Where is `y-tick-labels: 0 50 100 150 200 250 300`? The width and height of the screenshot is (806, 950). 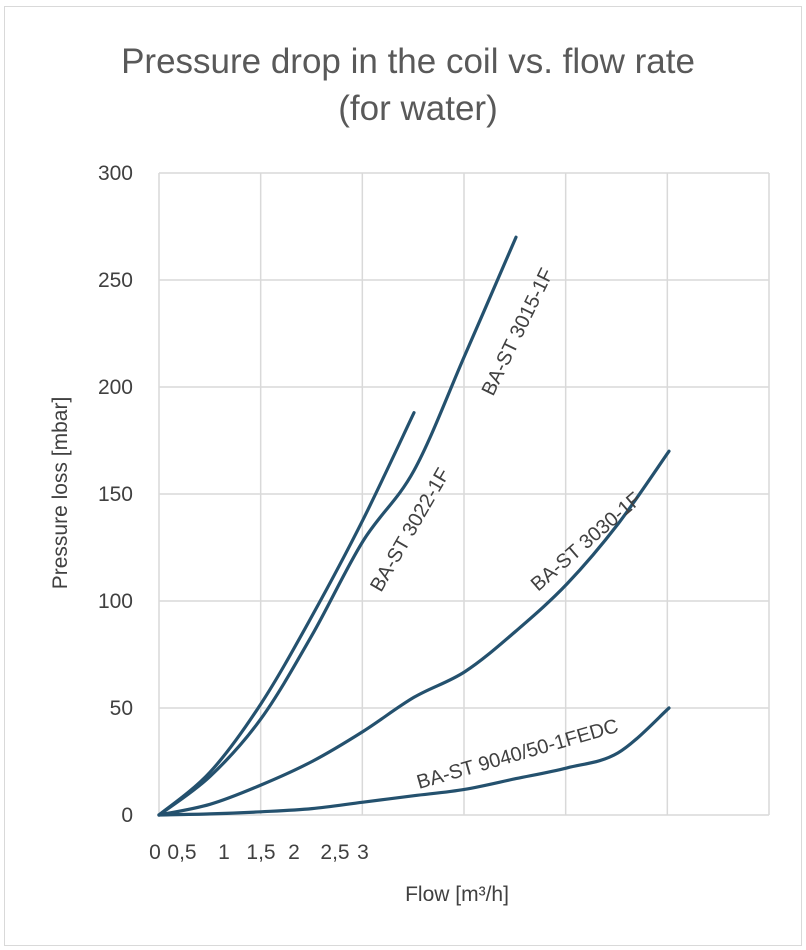
y-tick-labels: 0 50 100 150 200 250 300 is located at coordinates (115, 494).